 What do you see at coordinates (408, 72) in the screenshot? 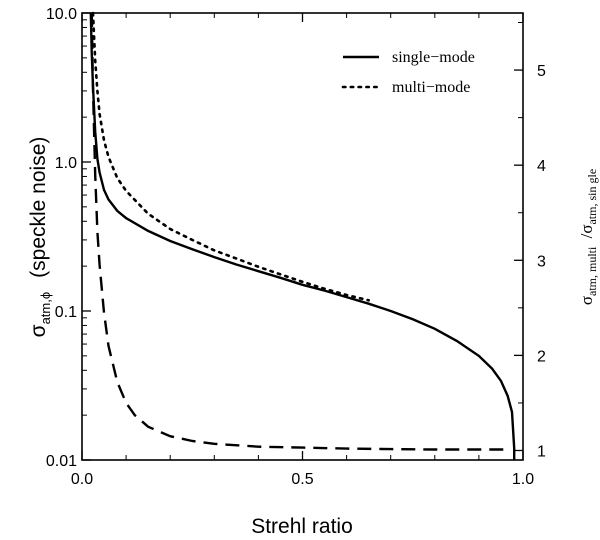
I see `legend: single−mode multi−mode` at bounding box center [408, 72].